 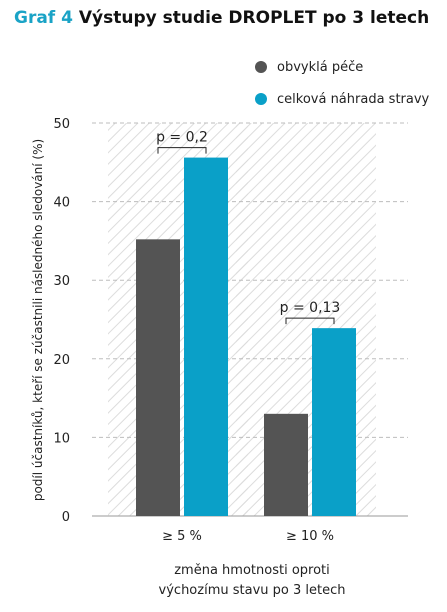 I want to click on y-tick-label: 20, so click(x=61, y=360).